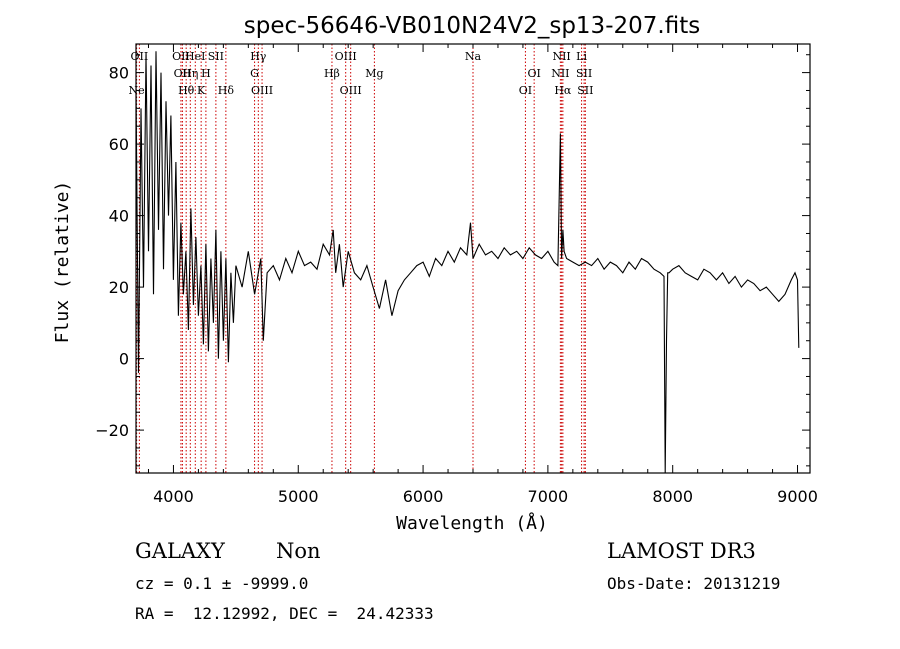 The image size is (900, 649). I want to click on x-tick-label: 6000, so click(423, 496).